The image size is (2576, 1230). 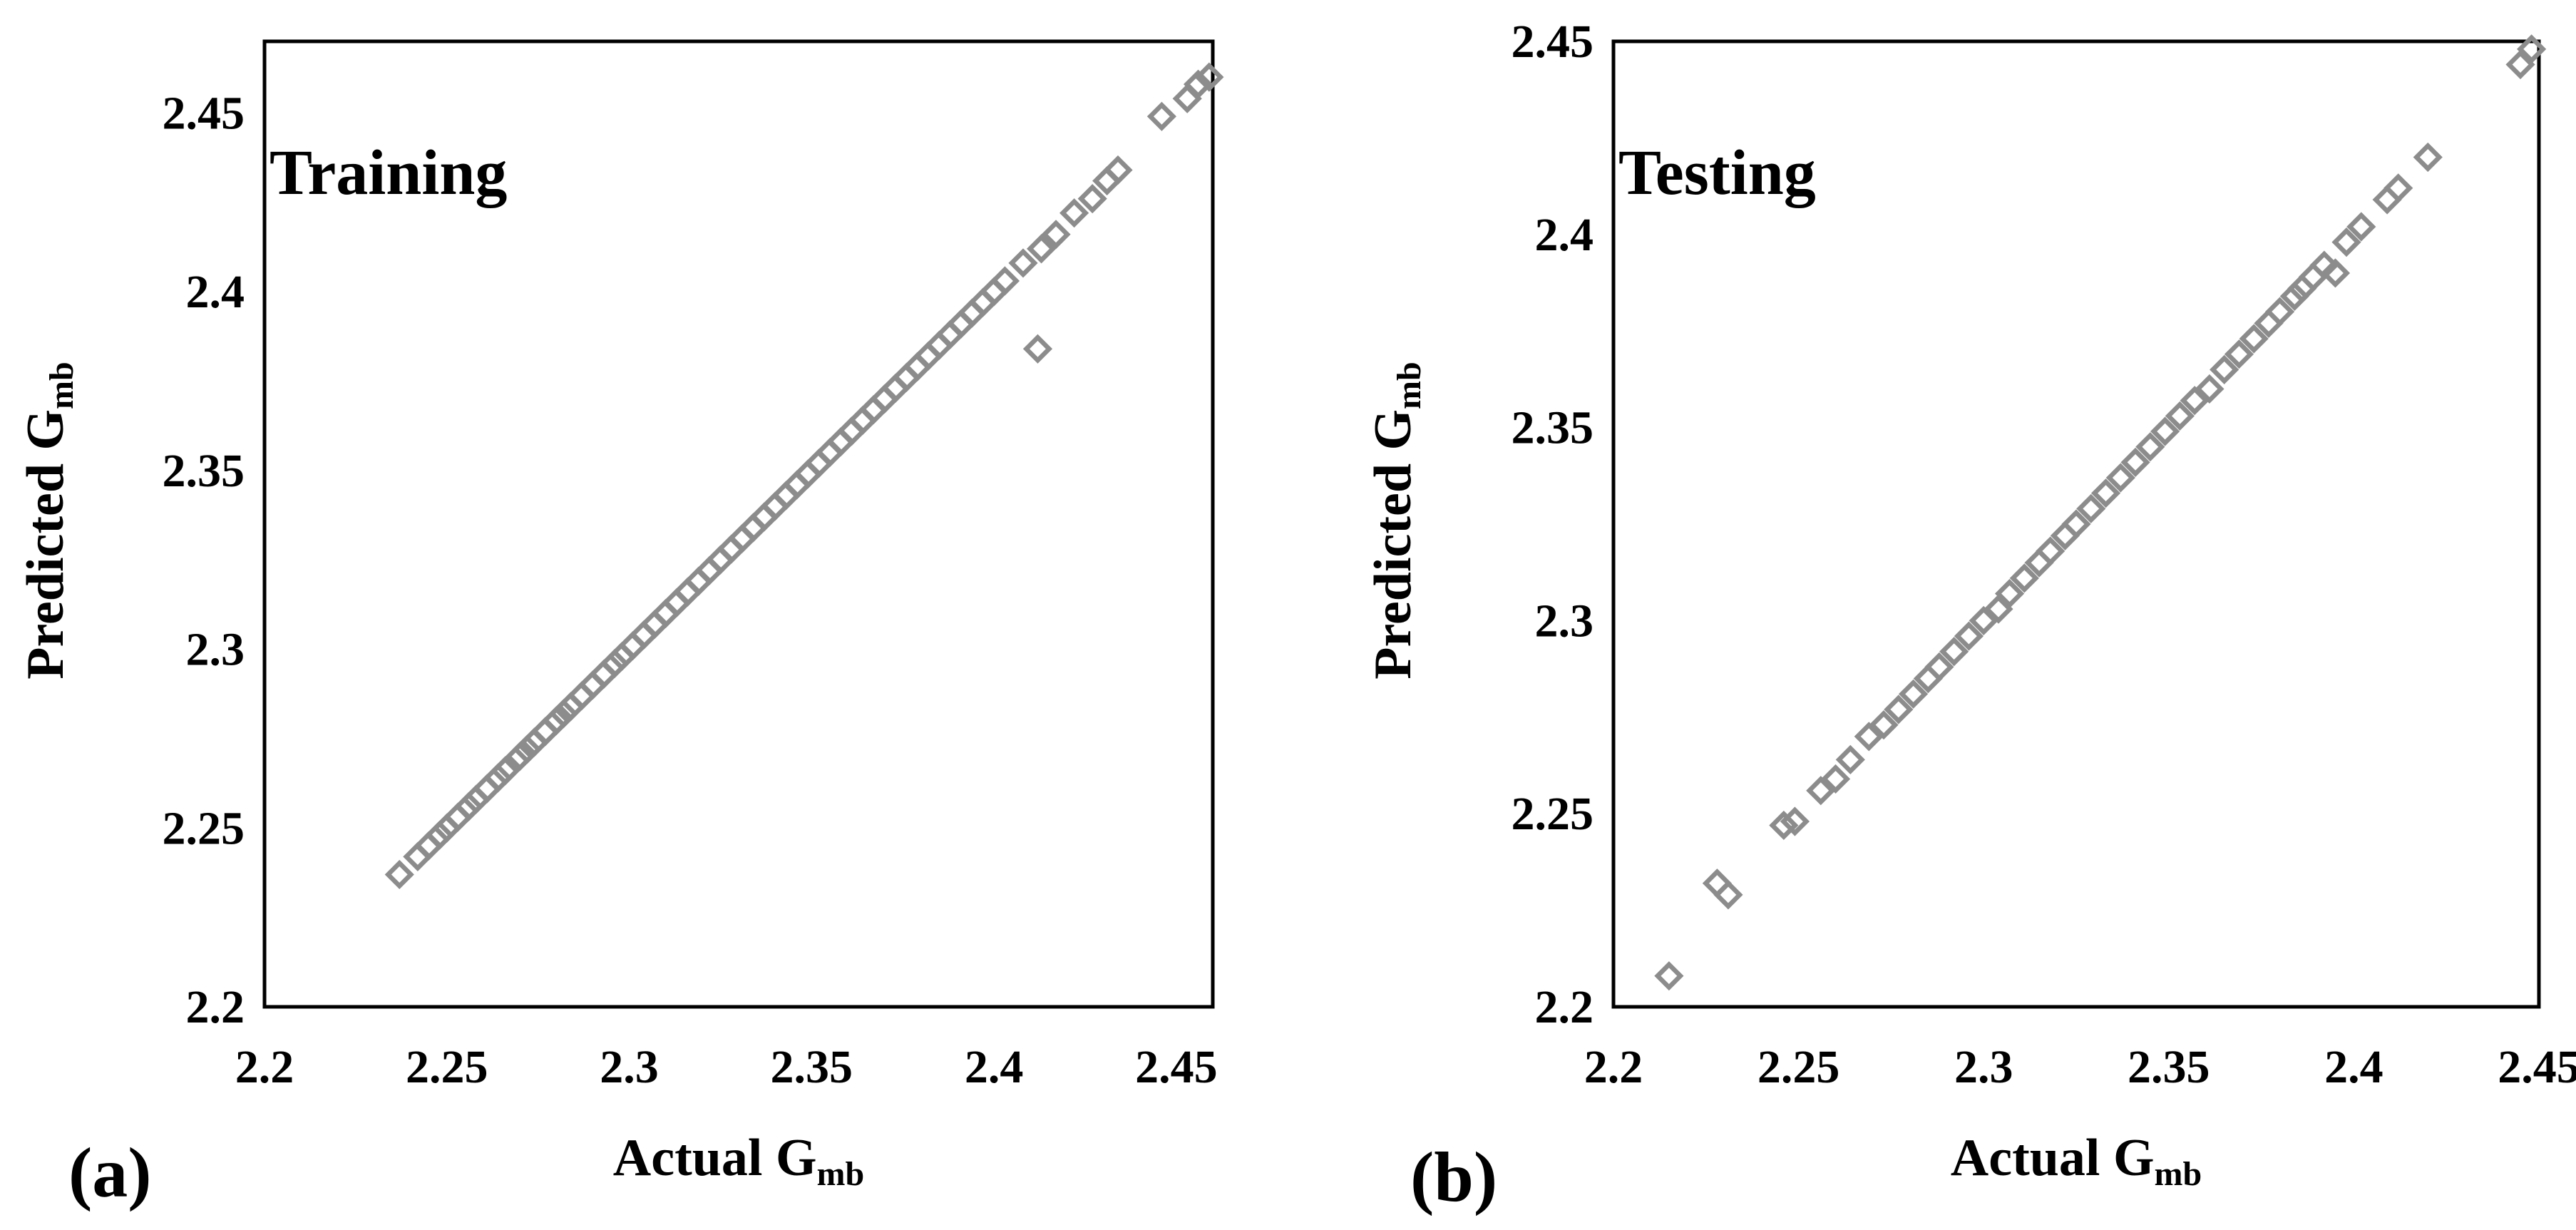 What do you see at coordinates (1717, 173) in the screenshot?
I see `panel-title-testing: Testing` at bounding box center [1717, 173].